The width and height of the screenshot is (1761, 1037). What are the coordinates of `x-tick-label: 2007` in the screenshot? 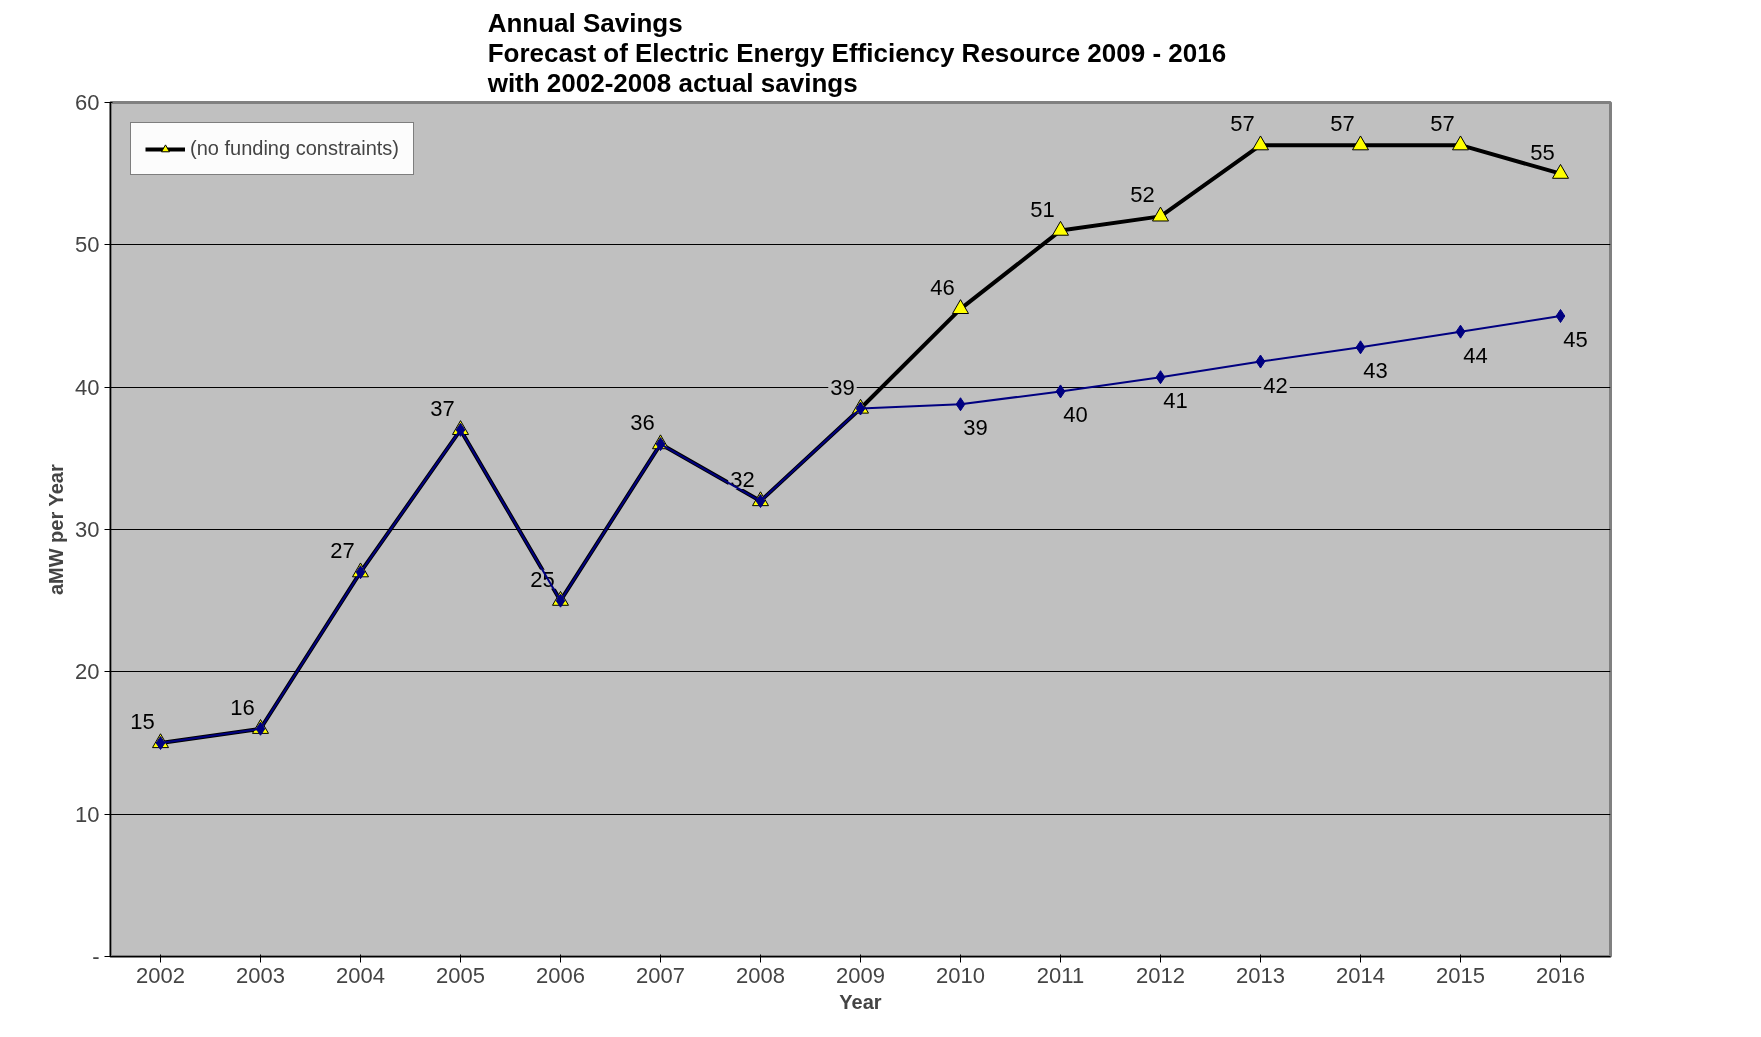 It's located at (660, 975).